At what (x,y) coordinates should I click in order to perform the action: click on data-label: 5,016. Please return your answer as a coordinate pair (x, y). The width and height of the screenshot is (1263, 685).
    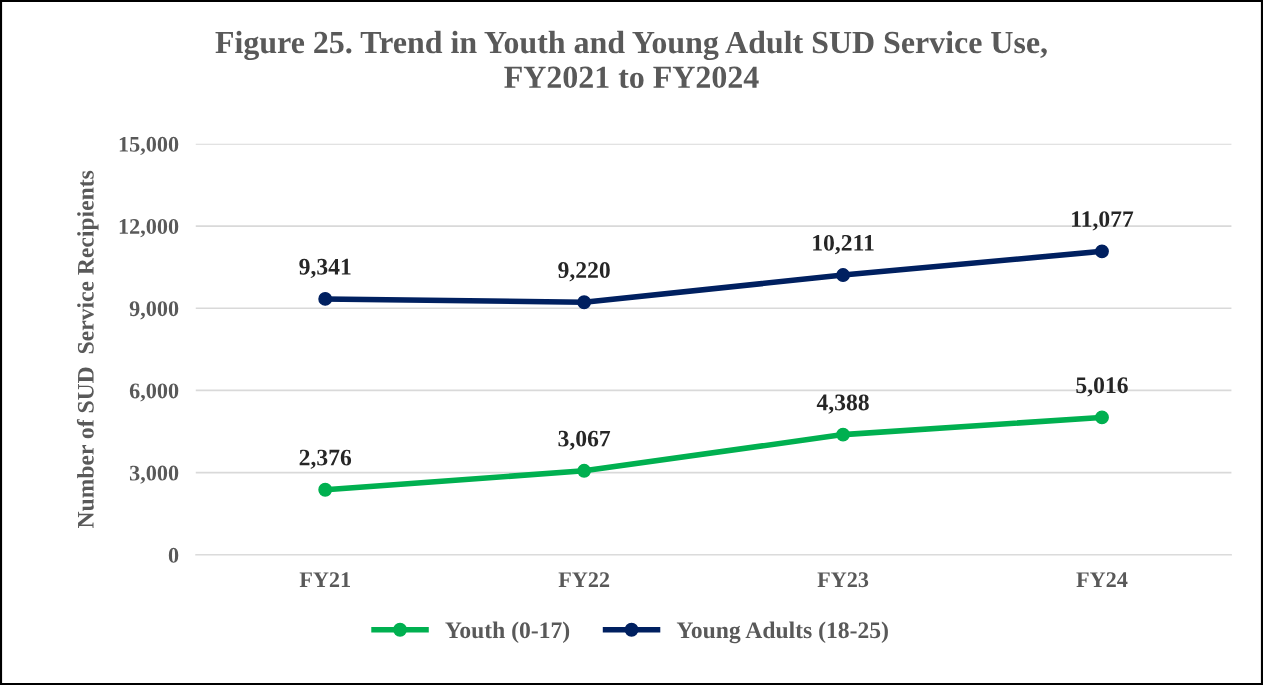
    Looking at the image, I should click on (1102, 387).